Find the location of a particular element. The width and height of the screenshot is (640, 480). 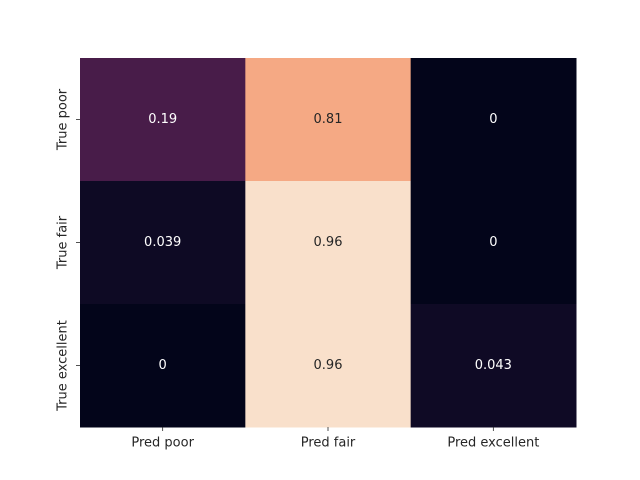

heatmap-cell-r0-c2 is located at coordinates (493, 120).